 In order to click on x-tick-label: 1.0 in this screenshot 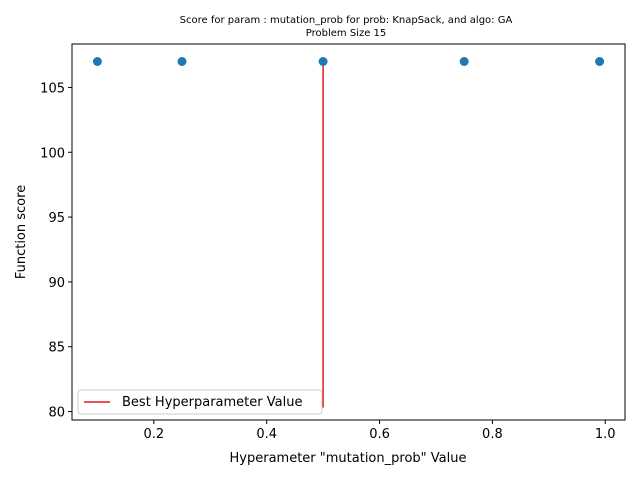, I will do `click(605, 434)`.